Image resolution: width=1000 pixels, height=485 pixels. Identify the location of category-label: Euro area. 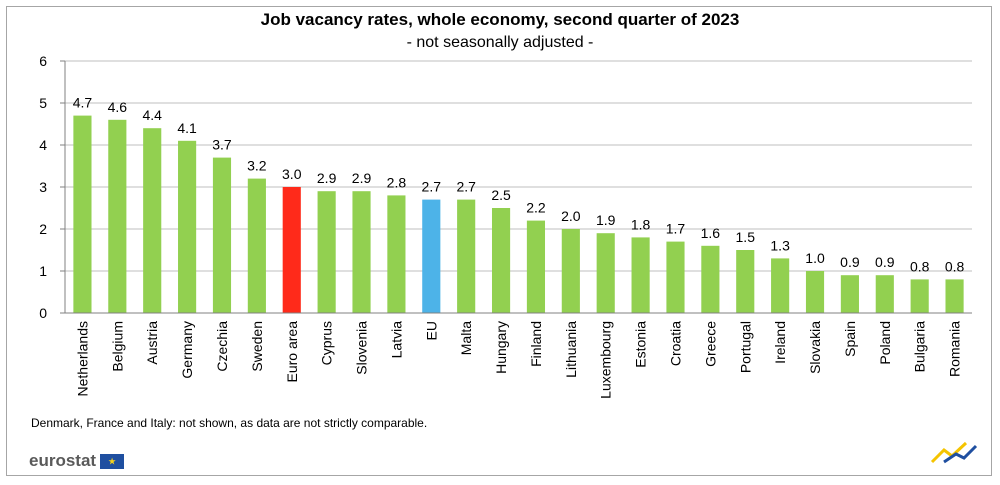
(292, 352).